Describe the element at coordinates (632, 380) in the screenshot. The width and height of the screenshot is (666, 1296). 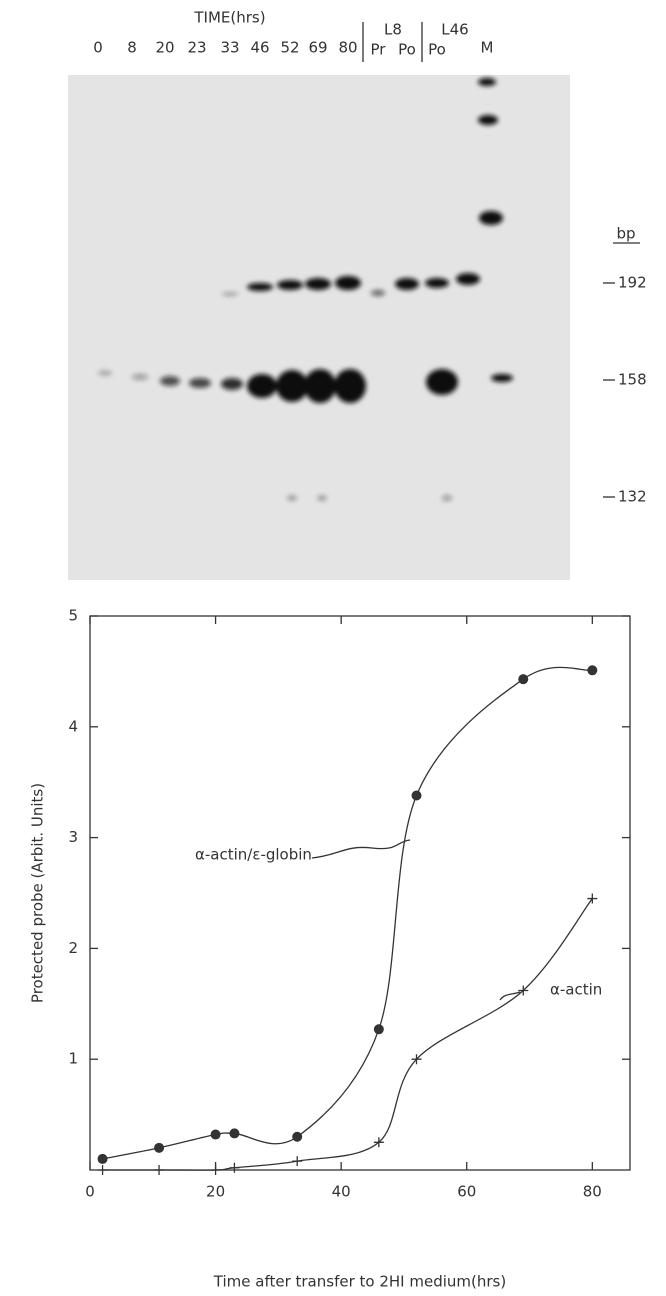
I see `size-label: 158` at that location.